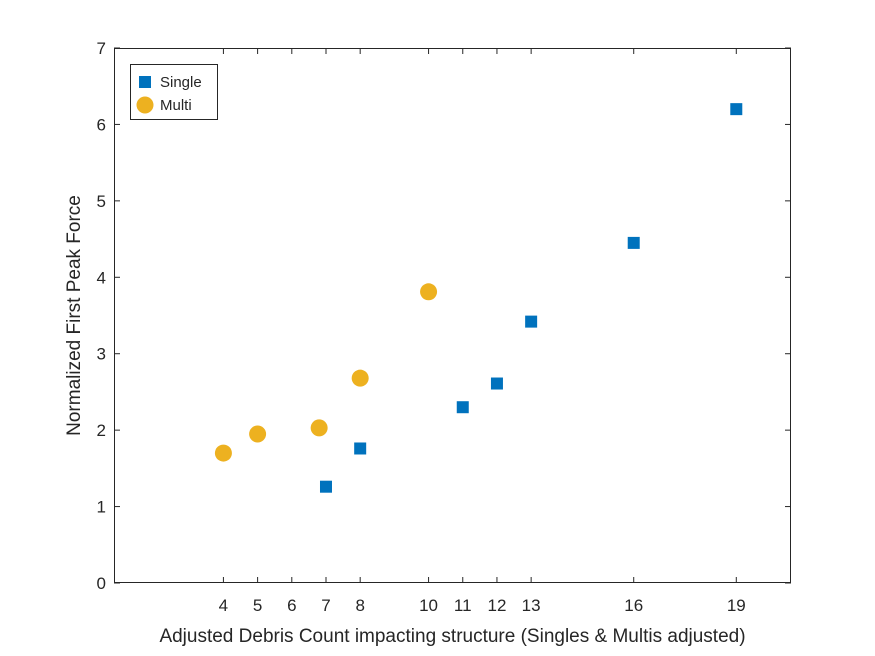 The image size is (875, 656). Describe the element at coordinates (531, 605) in the screenshot. I see `x-tick-label: 13` at that location.